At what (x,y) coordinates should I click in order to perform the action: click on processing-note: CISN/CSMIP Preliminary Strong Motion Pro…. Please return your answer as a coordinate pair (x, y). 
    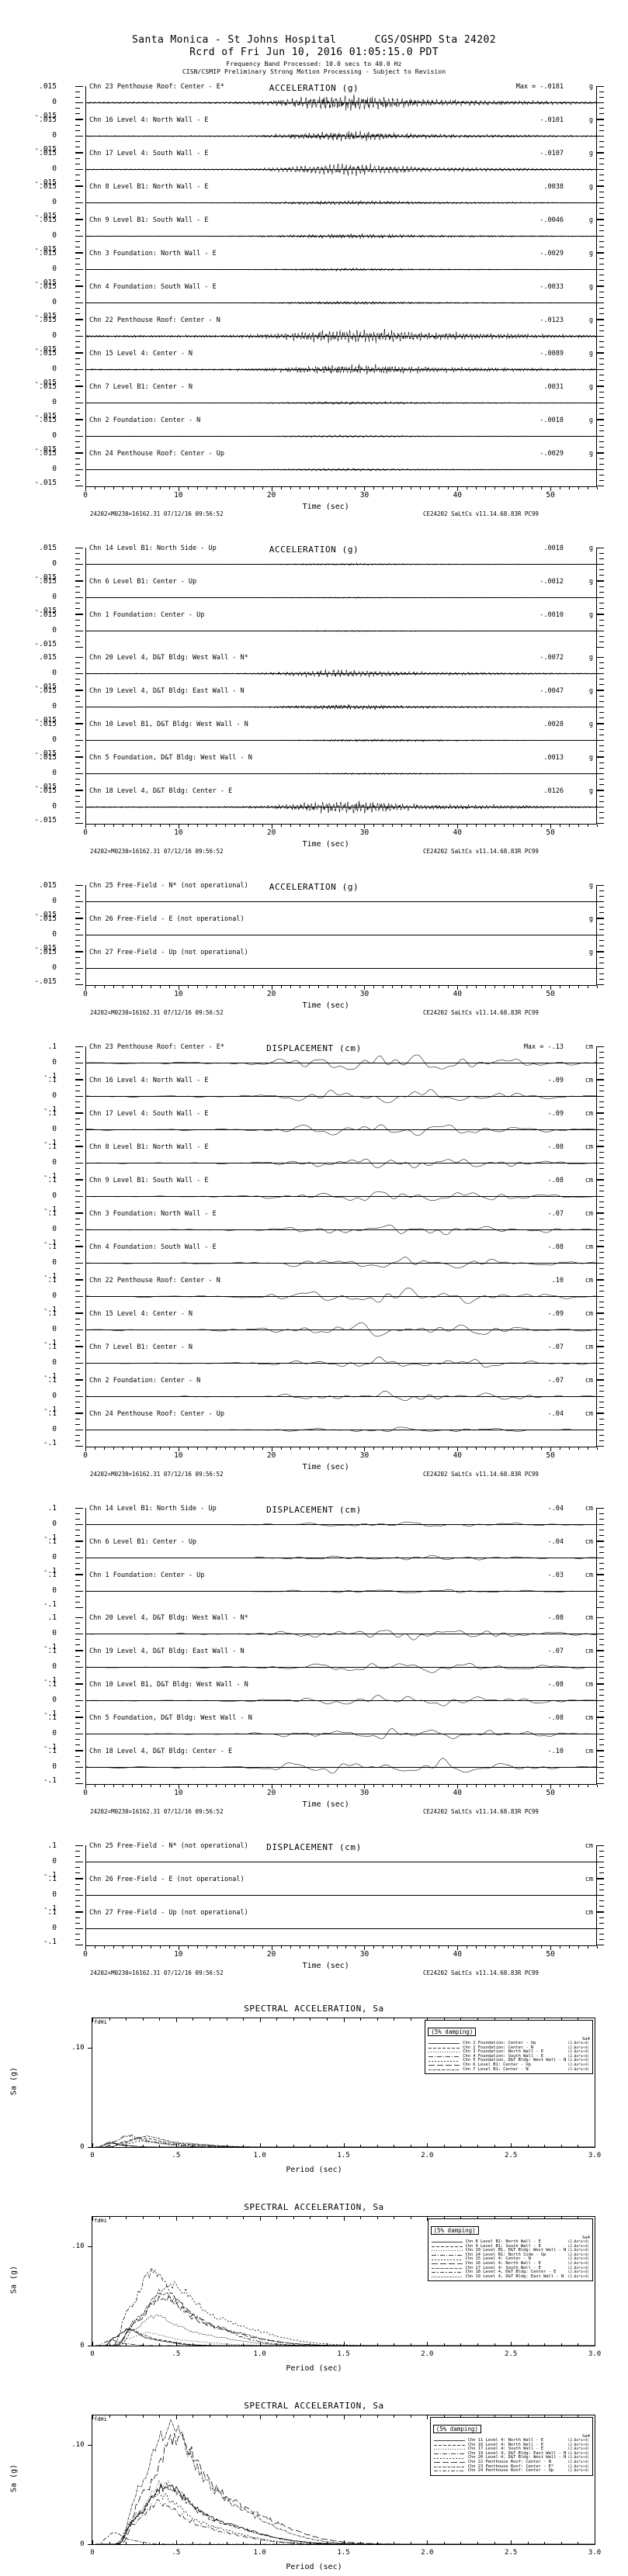
    Looking at the image, I should click on (314, 71).